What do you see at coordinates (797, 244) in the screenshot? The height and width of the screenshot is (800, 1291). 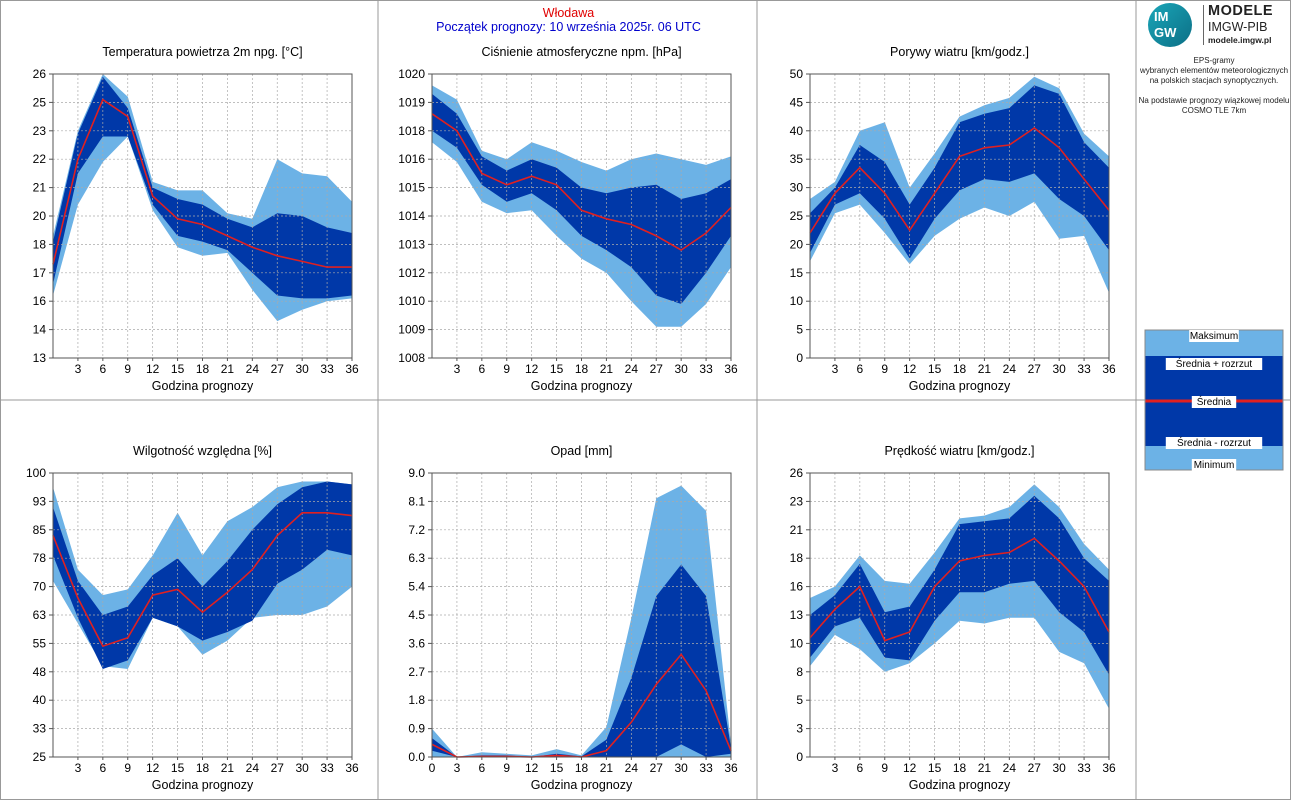 I see `y-tick-label: 20` at bounding box center [797, 244].